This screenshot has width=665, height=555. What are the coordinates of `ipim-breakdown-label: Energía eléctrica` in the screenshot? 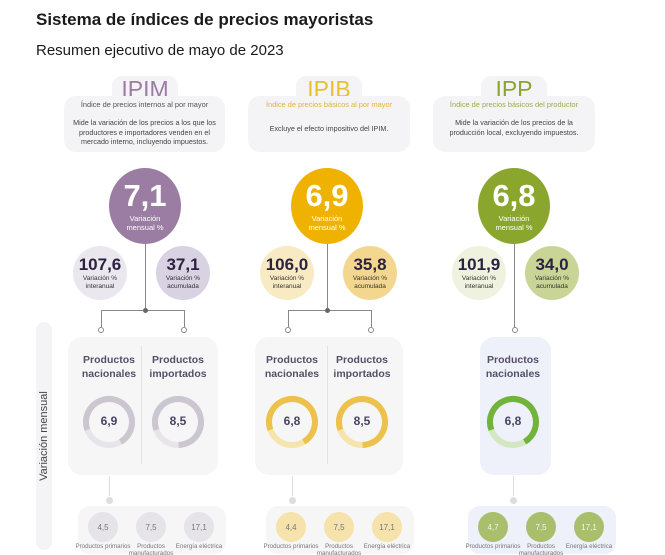 It's located at (199, 546).